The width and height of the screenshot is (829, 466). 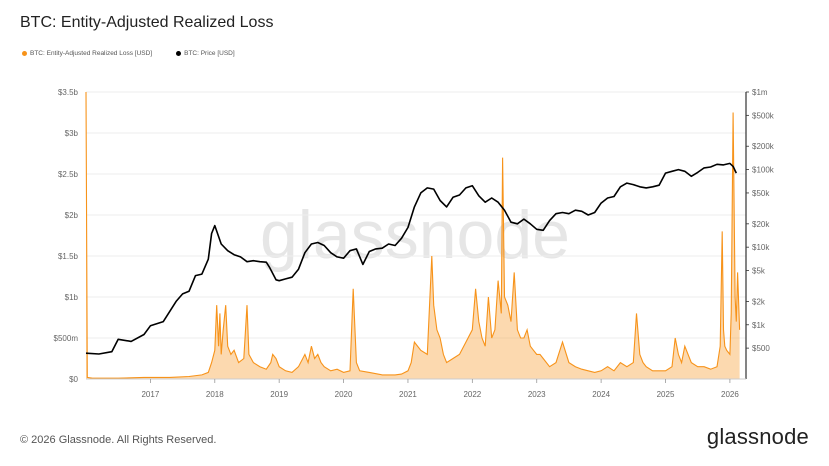 What do you see at coordinates (730, 394) in the screenshot?
I see `x-tick-label: 2026` at bounding box center [730, 394].